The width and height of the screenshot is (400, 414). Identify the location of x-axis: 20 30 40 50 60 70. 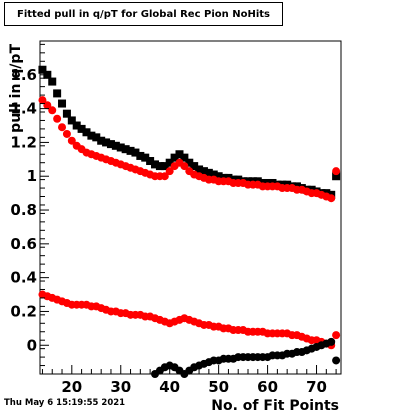
(189, 380).